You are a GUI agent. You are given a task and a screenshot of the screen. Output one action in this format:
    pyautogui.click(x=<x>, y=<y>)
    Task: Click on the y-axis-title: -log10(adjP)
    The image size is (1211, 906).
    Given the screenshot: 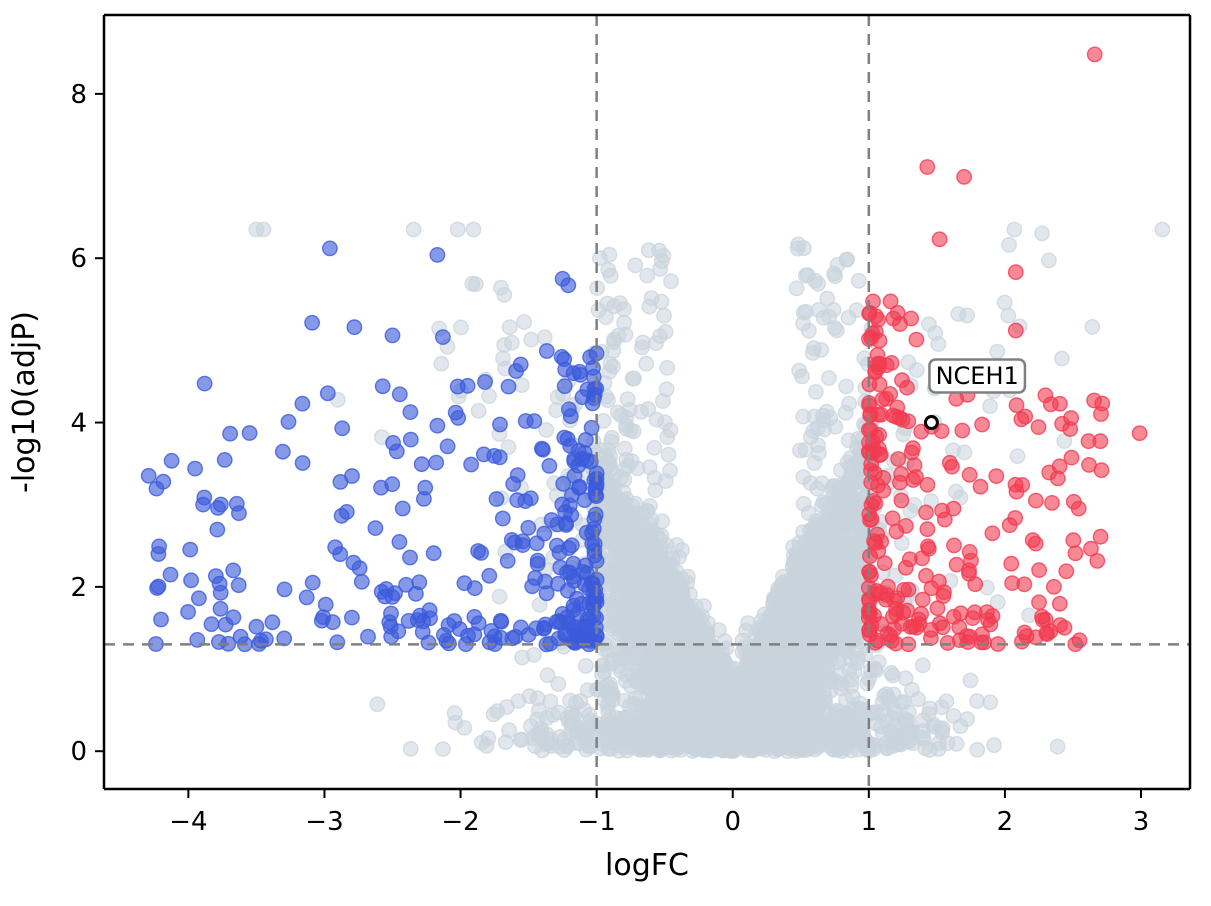 What is the action you would take?
    pyautogui.click(x=24, y=402)
    